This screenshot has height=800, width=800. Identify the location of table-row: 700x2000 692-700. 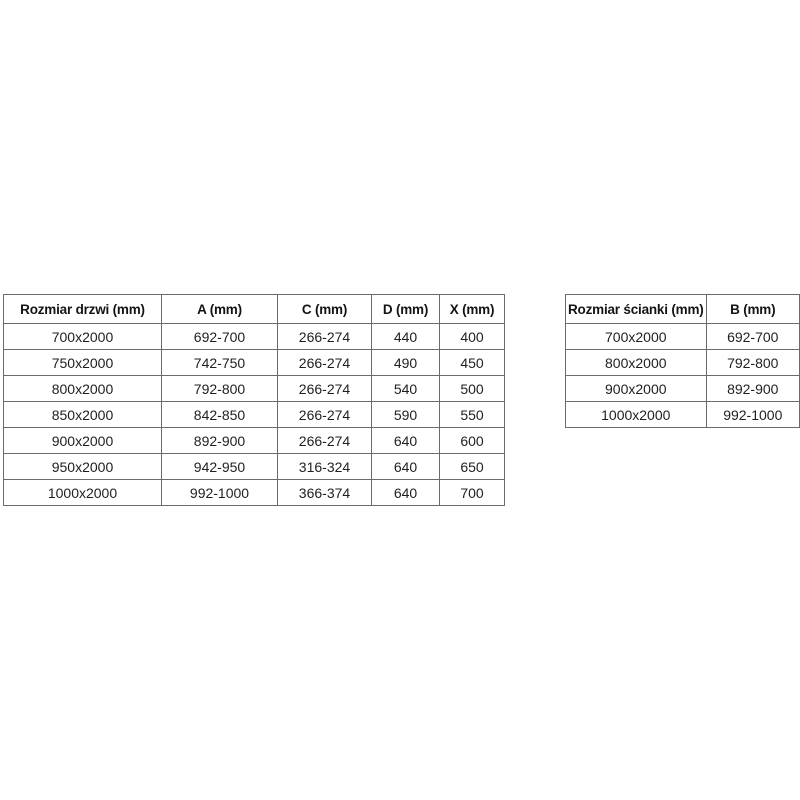
(682, 336).